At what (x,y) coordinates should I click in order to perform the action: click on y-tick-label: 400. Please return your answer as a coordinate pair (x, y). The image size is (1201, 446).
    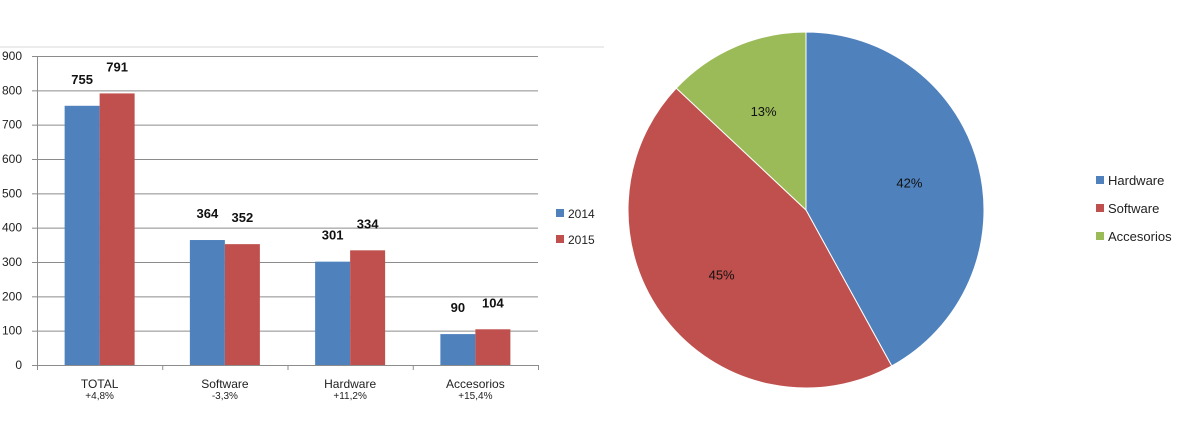
    Looking at the image, I should click on (12, 228).